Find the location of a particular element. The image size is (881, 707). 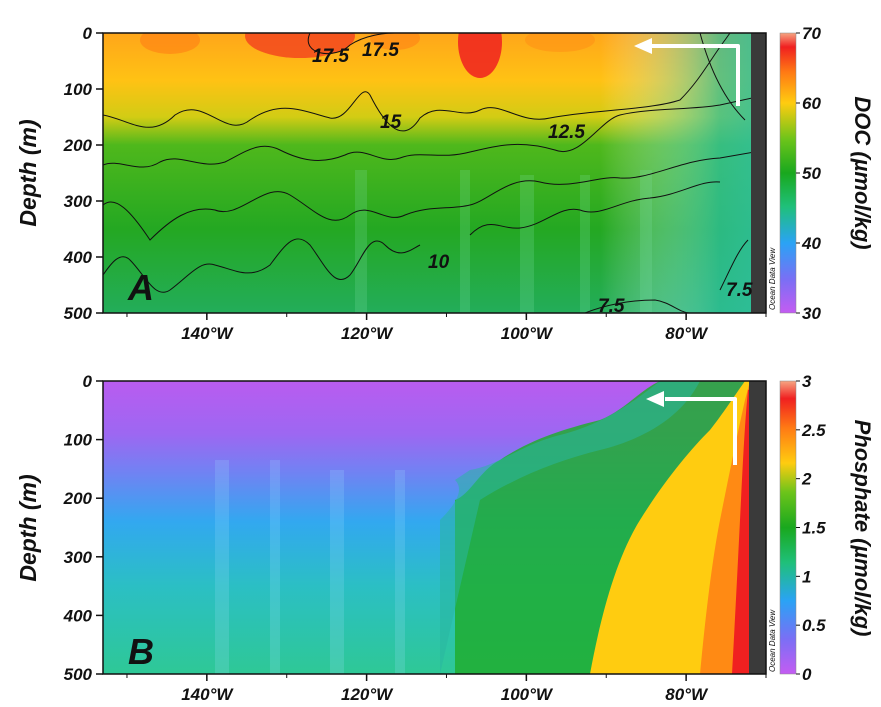

panel-b-flow-arrow is located at coordinates (701, 431).